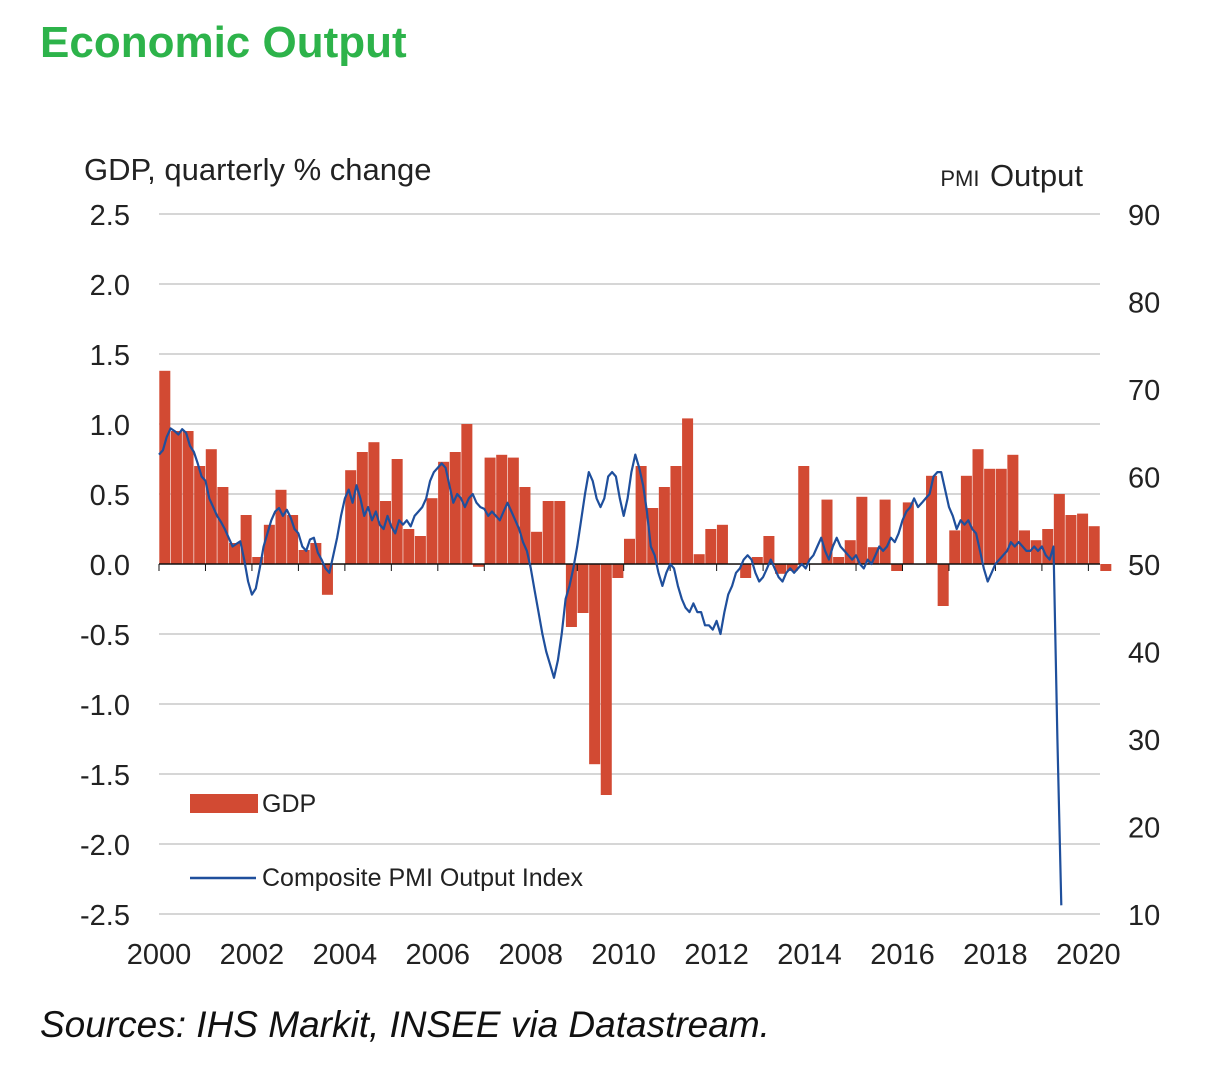 This screenshot has height=1080, width=1218. I want to click on legend-gdp-label: GDP, so click(289, 804).